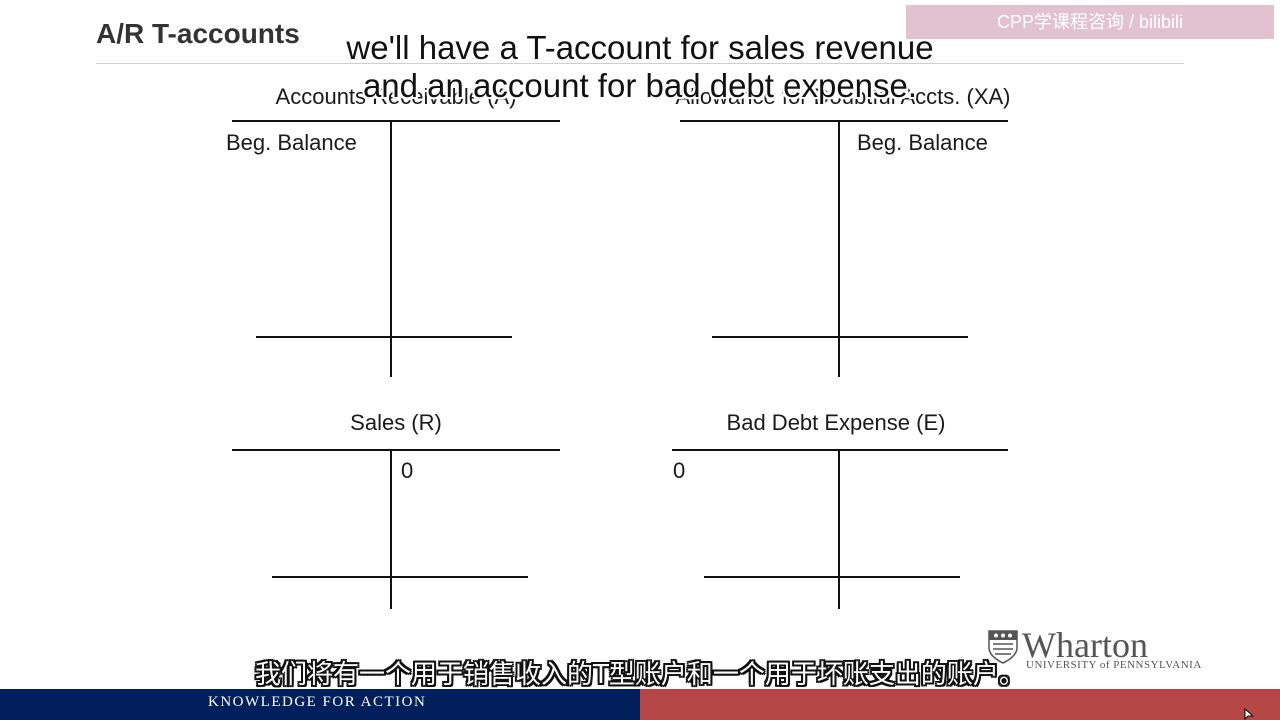 The image size is (1280, 720). Describe the element at coordinates (679, 470) in the screenshot. I see `bde-debit-zero: 0` at that location.